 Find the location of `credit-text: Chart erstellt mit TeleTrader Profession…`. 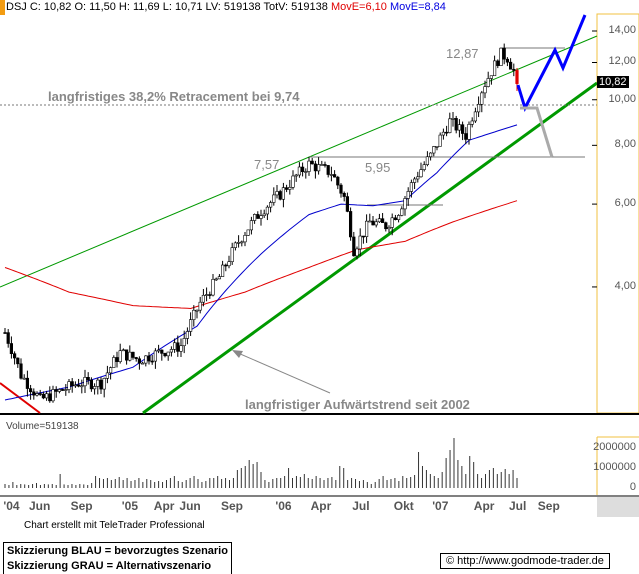

credit-text: Chart erstellt mit TeleTrader Profession… is located at coordinates (114, 525).